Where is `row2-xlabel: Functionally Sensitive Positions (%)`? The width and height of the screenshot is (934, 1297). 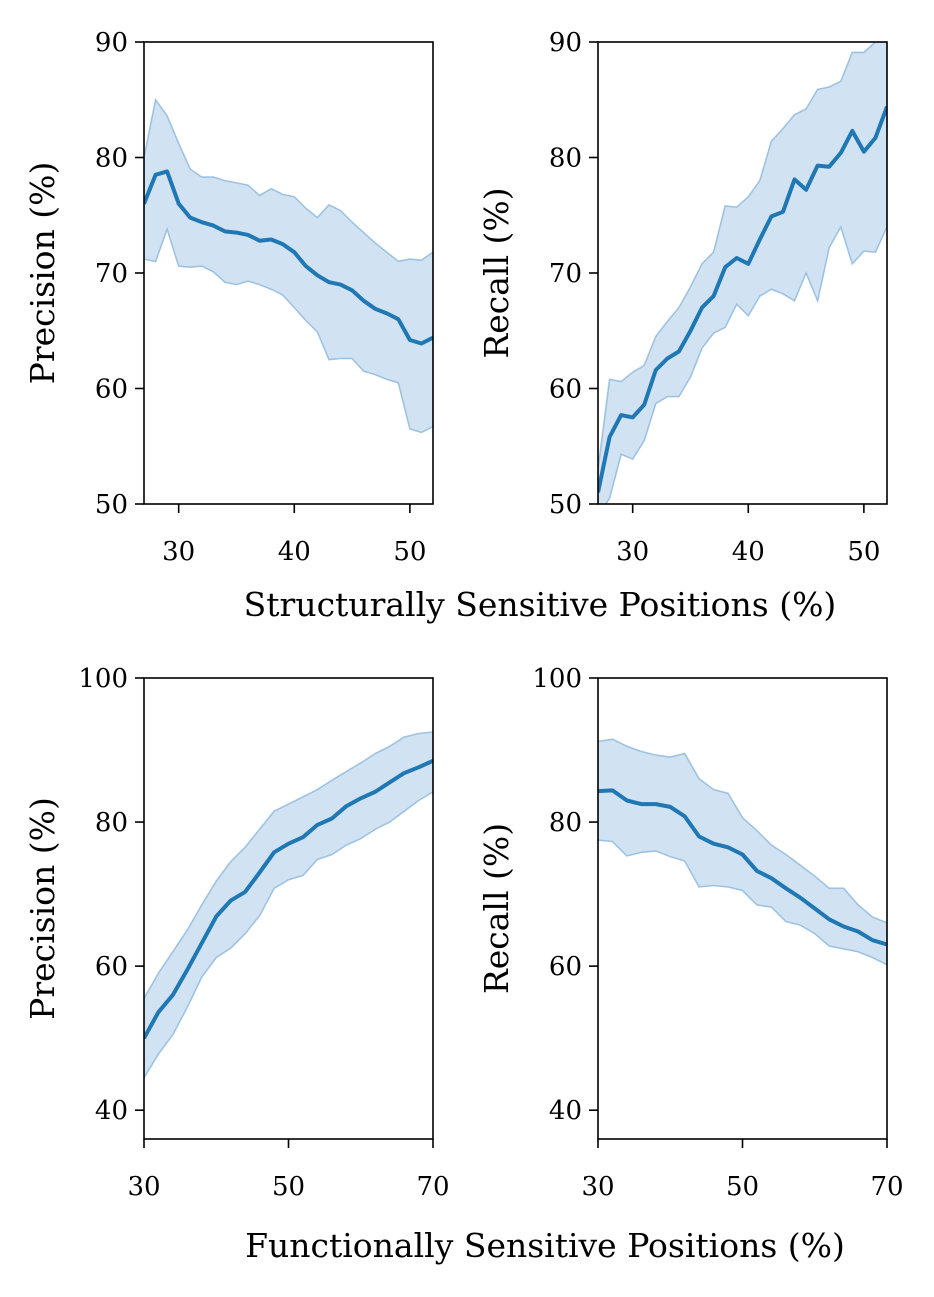 row2-xlabel: Functionally Sensitive Positions (%) is located at coordinates (545, 1245).